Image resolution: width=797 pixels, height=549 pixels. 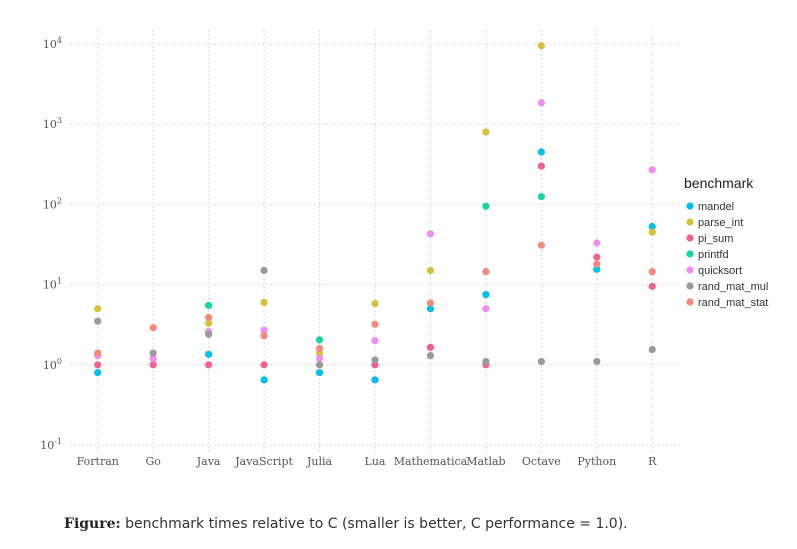 What do you see at coordinates (51, 244) in the screenshot?
I see `y-axis: 10⁻¹ 10⁰ 10¹ 10² 10³ 10⁴` at bounding box center [51, 244].